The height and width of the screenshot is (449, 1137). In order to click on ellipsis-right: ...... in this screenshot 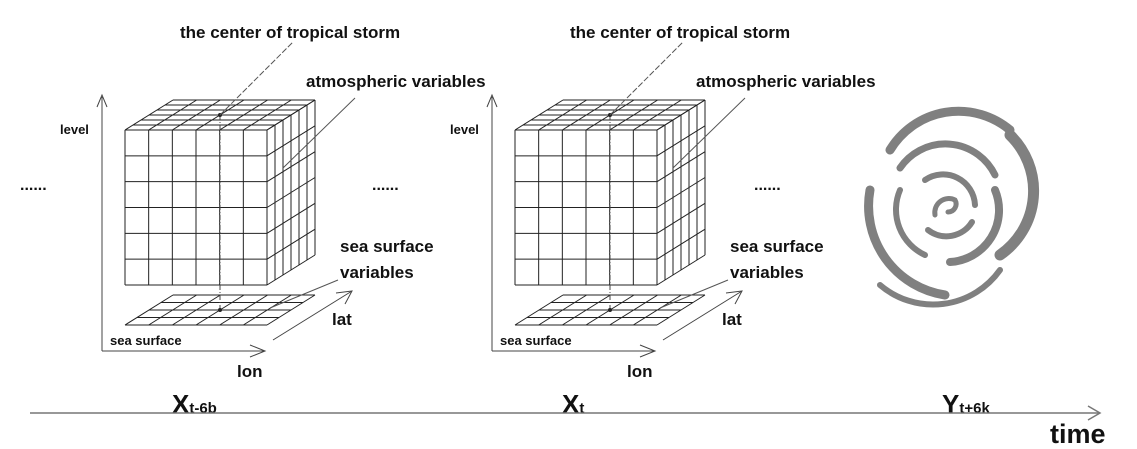, I will do `click(767, 185)`.